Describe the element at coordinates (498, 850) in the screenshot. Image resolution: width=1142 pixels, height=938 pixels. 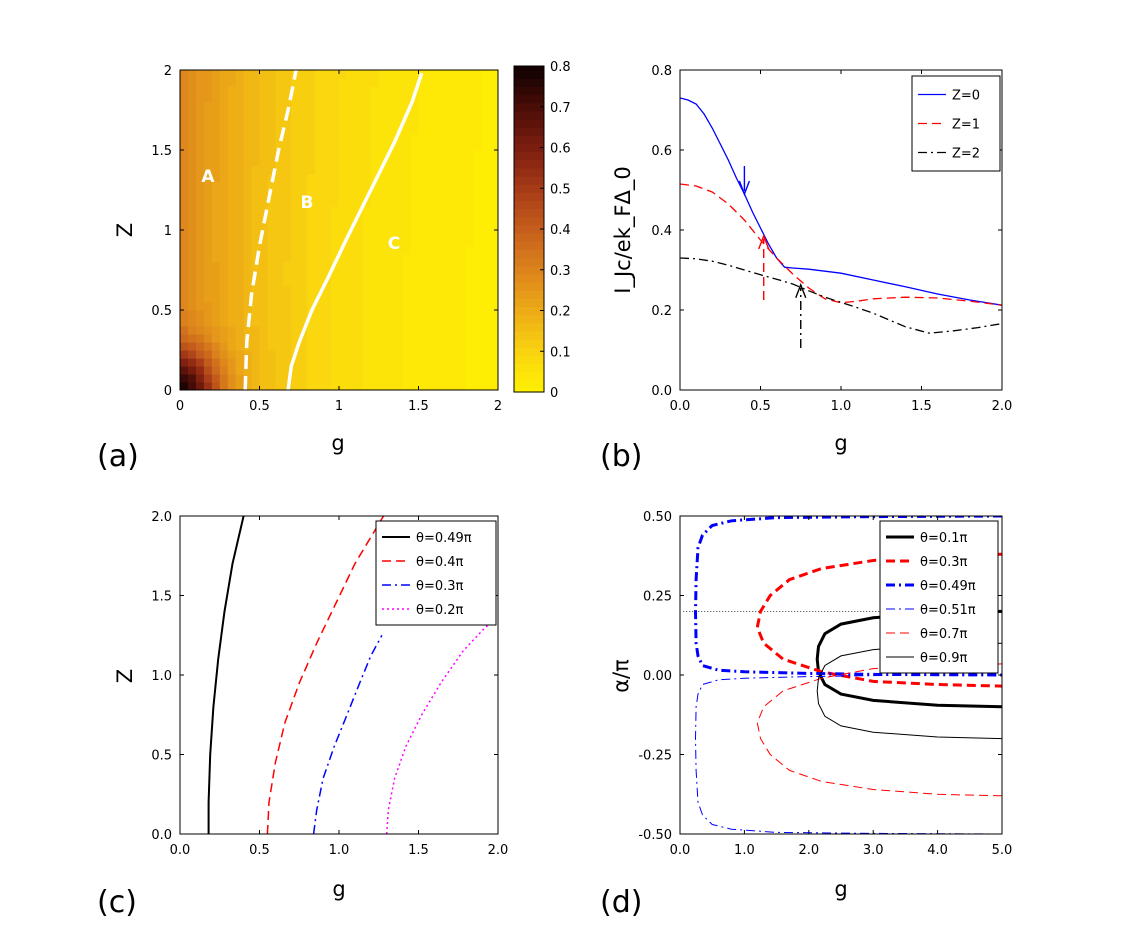
I see `c-xtick-label: 2.0` at that location.